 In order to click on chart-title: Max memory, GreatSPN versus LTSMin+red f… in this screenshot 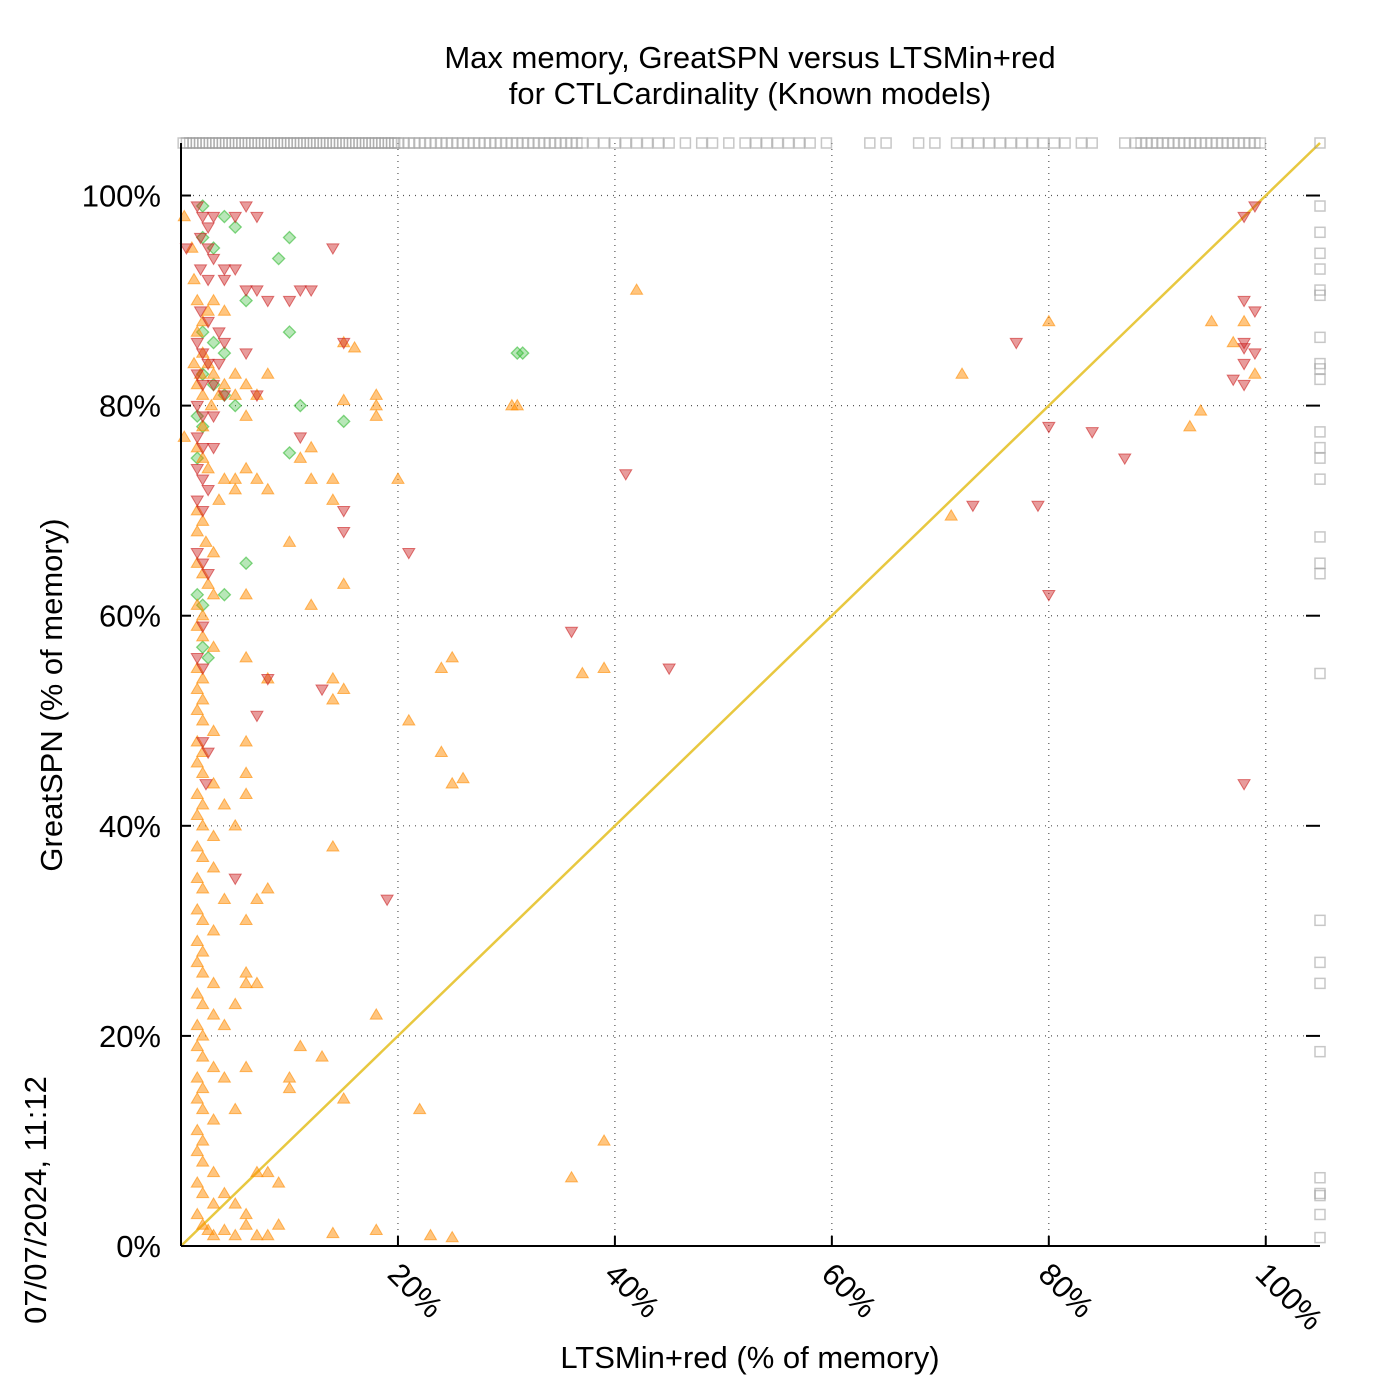, I will do `click(749, 75)`.